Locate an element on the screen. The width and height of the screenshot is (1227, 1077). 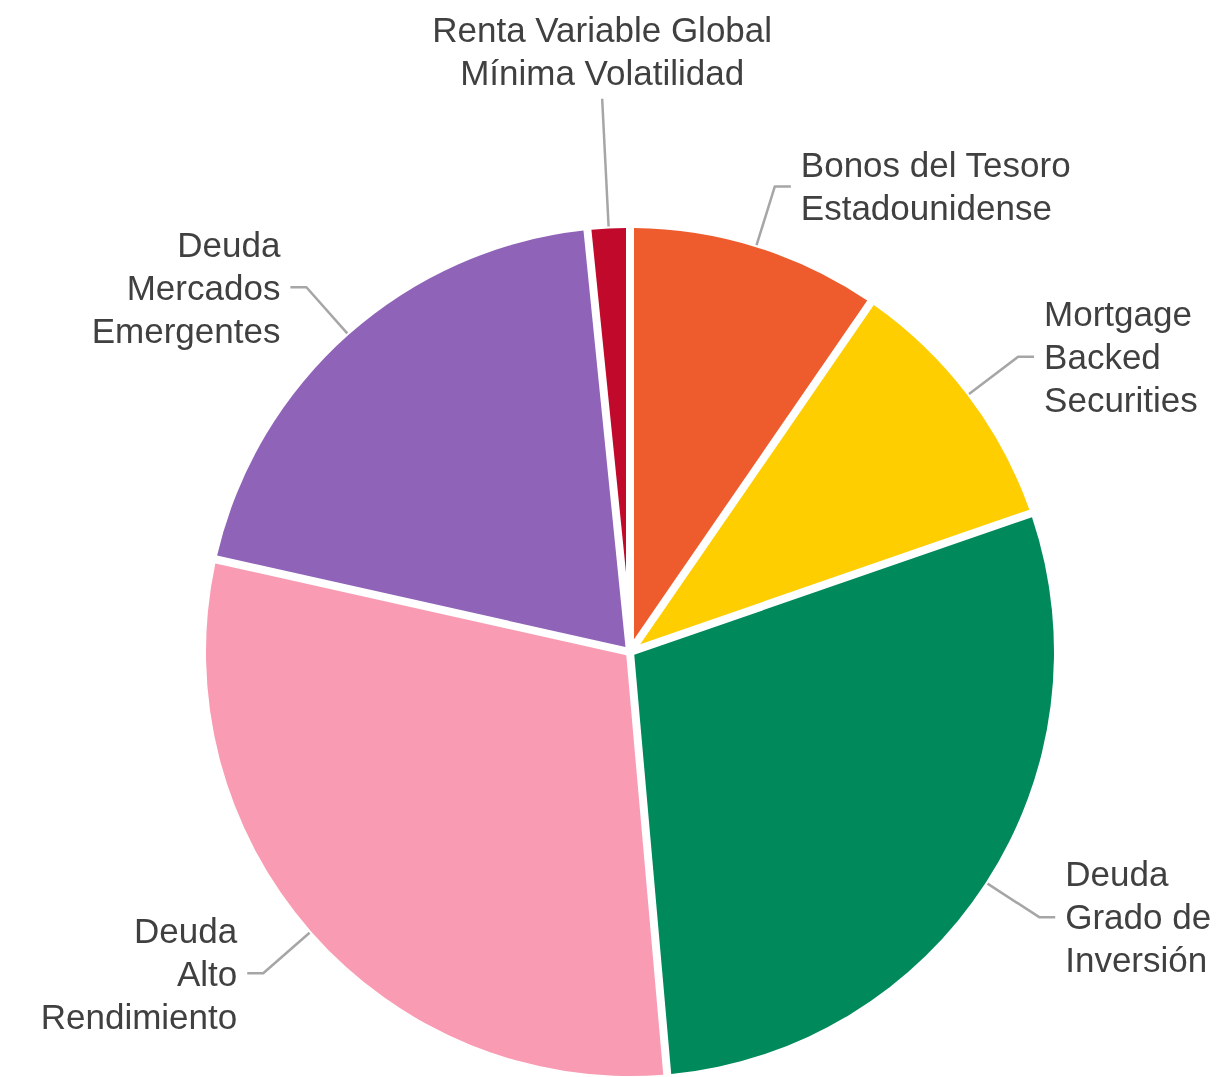
slice-label: Mortgage Backed Securities is located at coordinates (1121, 357).